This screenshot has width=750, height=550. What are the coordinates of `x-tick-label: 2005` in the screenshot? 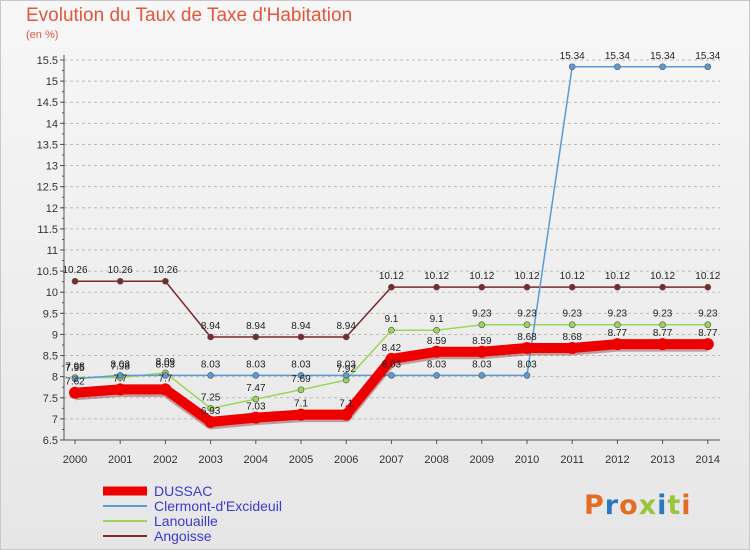 It's located at (301, 460).